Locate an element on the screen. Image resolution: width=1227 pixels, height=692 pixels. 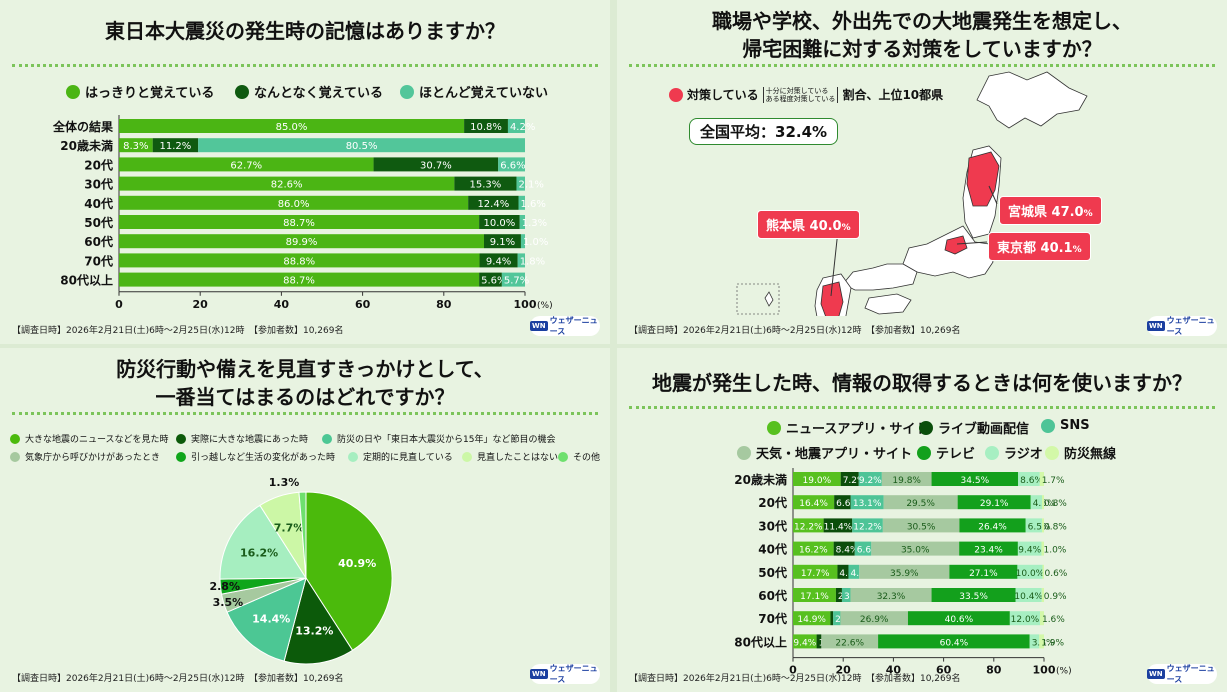
data-label: 88.7% is located at coordinates (299, 281).